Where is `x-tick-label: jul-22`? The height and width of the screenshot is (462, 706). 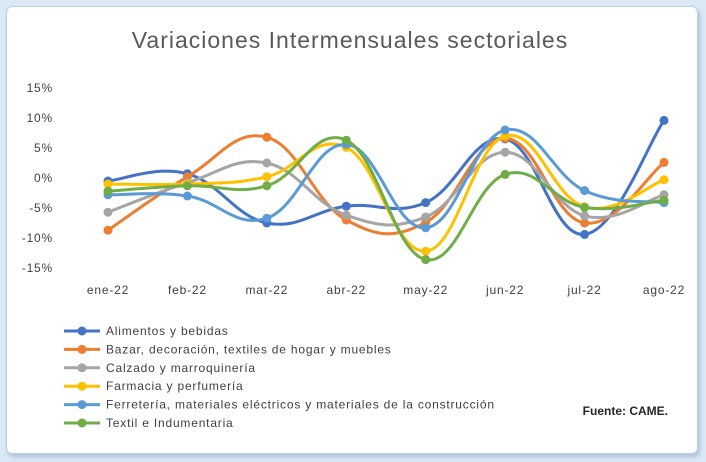
x-tick-label: jul-22 is located at coordinates (583, 290).